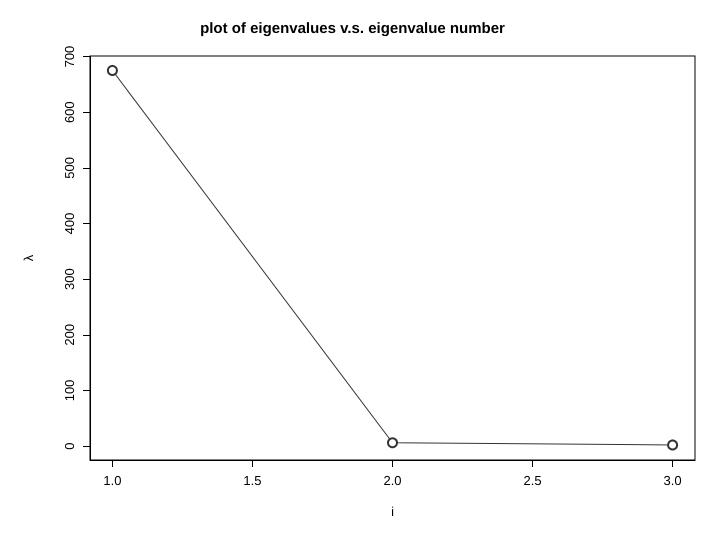 The image size is (705, 534). What do you see at coordinates (69, 446) in the screenshot?
I see `y-tick-label: 0` at bounding box center [69, 446].